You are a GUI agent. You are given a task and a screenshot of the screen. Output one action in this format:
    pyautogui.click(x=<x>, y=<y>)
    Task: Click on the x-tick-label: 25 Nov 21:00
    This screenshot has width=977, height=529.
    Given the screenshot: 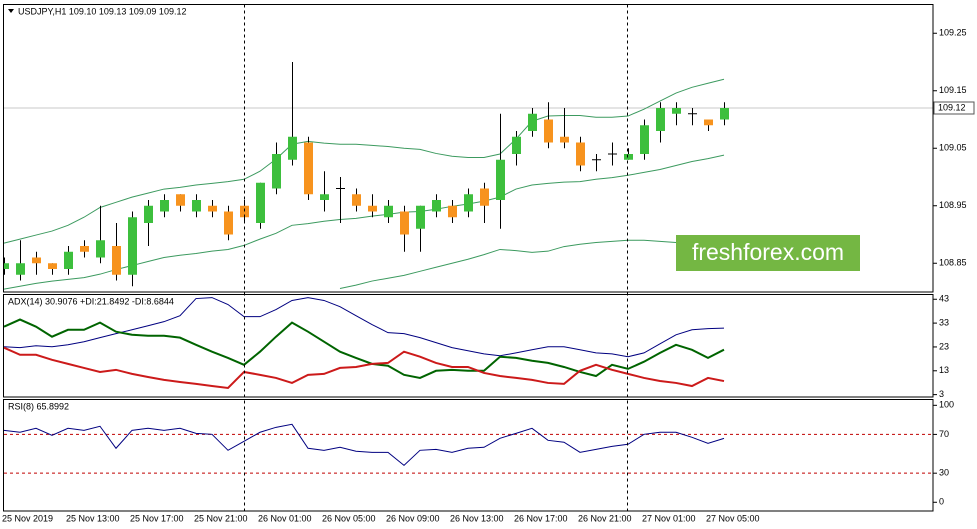 What is the action you would take?
    pyautogui.click(x=221, y=518)
    